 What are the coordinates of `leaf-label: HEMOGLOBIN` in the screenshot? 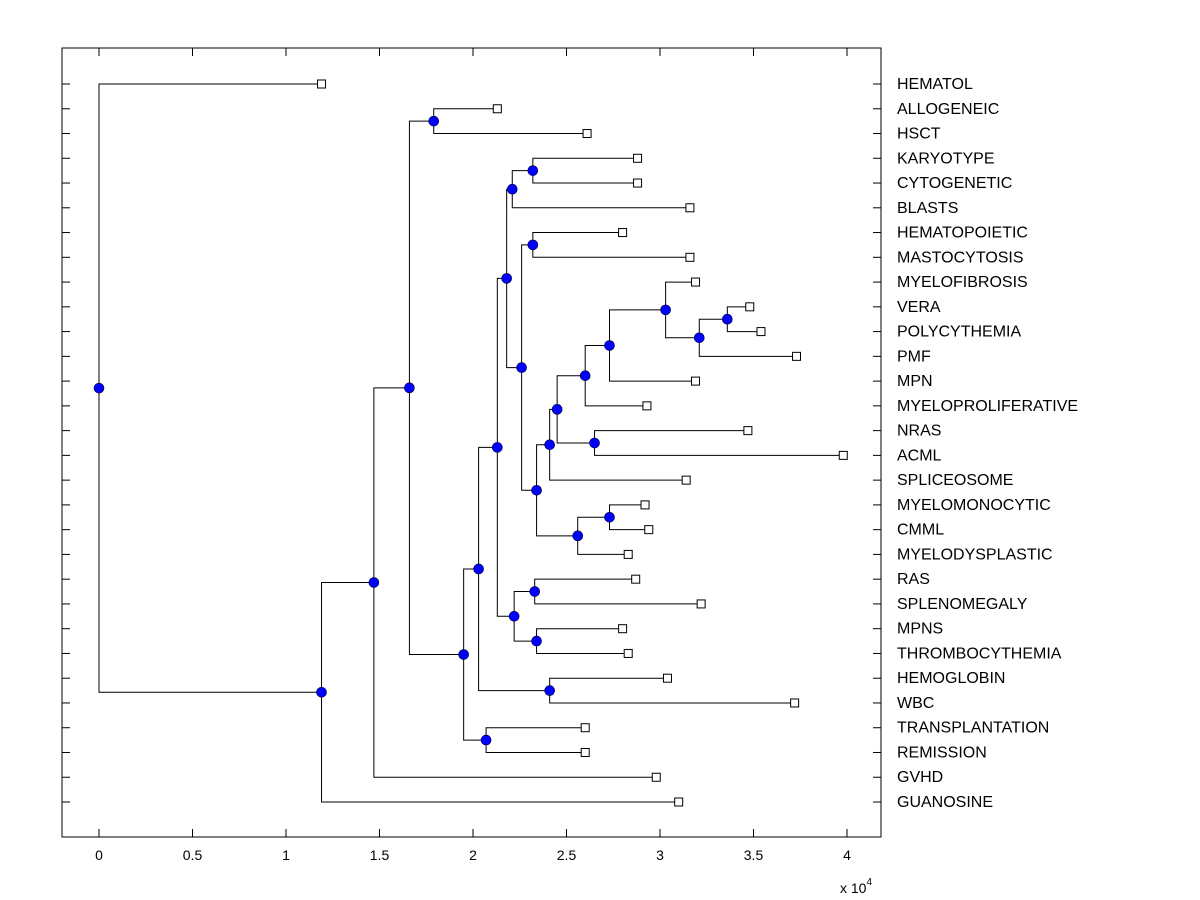 It's located at (951, 678).